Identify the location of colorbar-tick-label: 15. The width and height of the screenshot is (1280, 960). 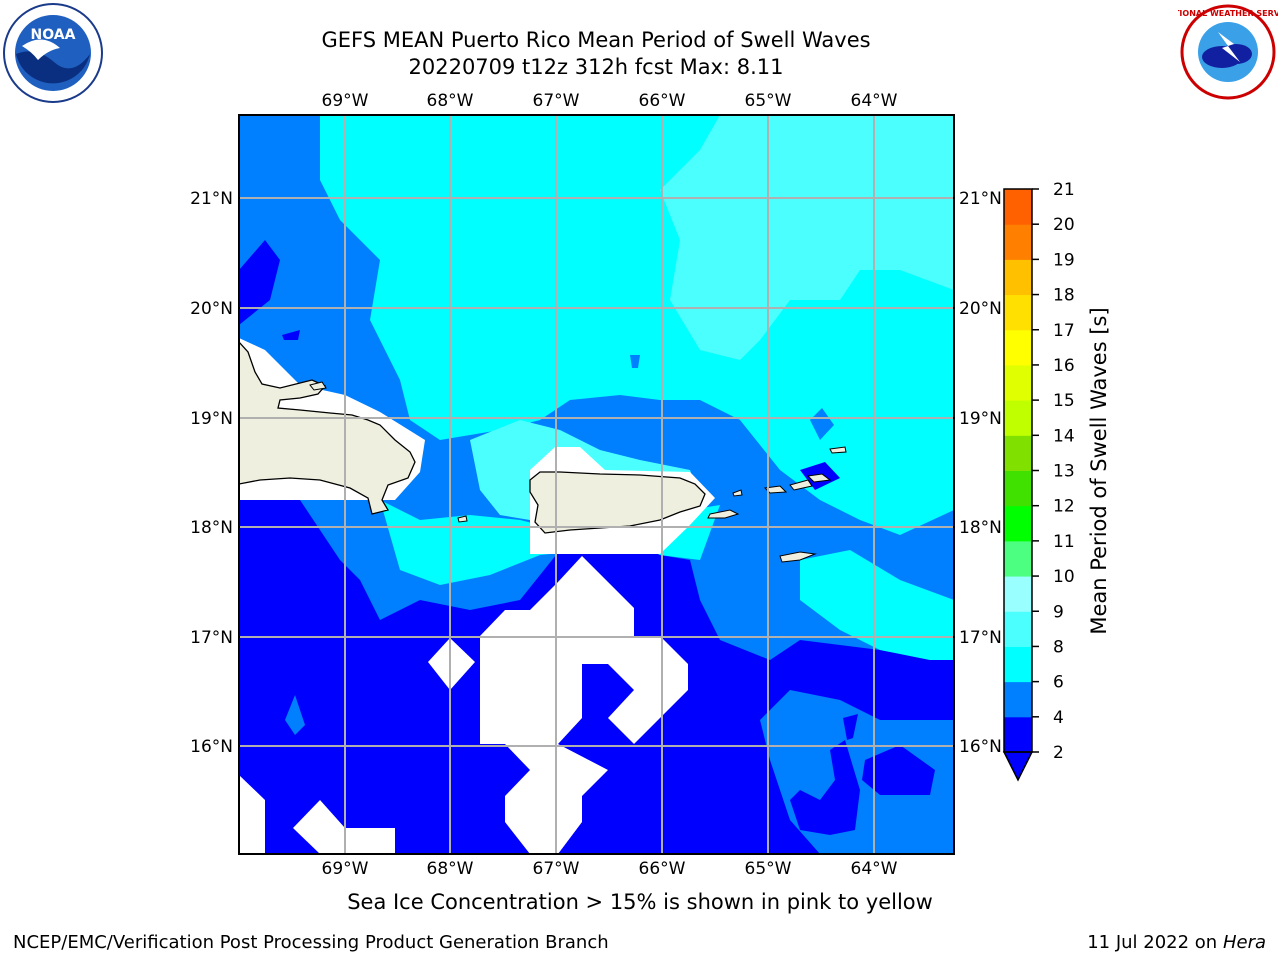
(1064, 401).